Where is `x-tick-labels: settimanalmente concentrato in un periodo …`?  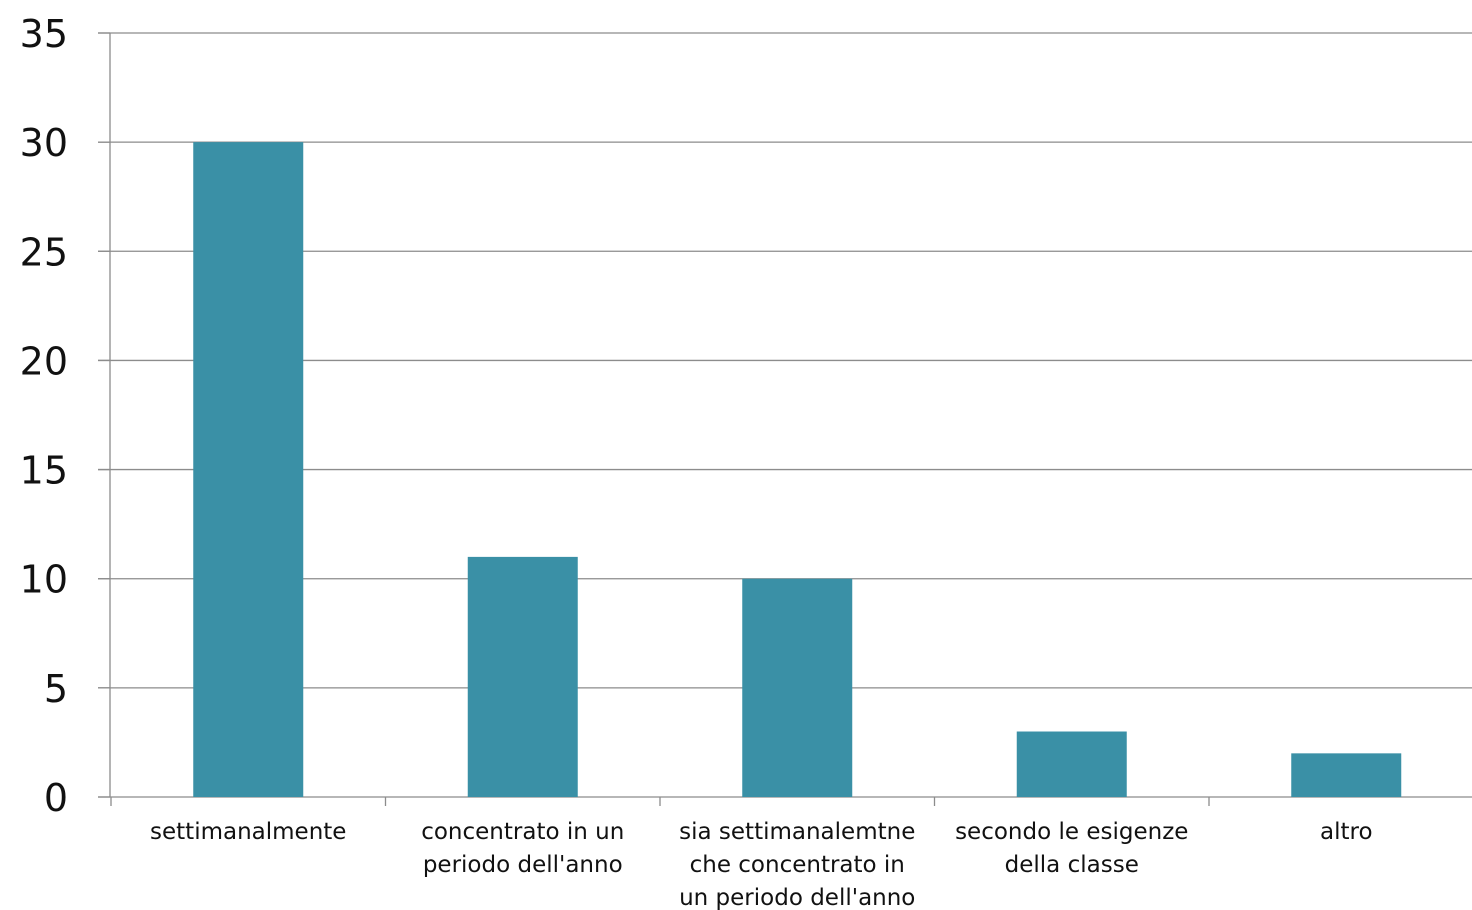
x-tick-labels: settimanalmente concentrato in un periodo … is located at coordinates (761, 864).